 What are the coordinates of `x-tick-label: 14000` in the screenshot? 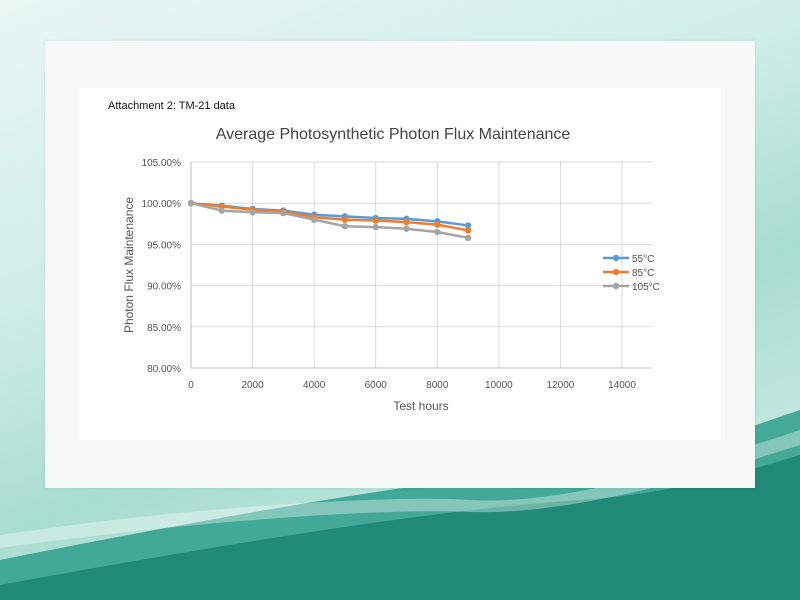 It's located at (622, 385).